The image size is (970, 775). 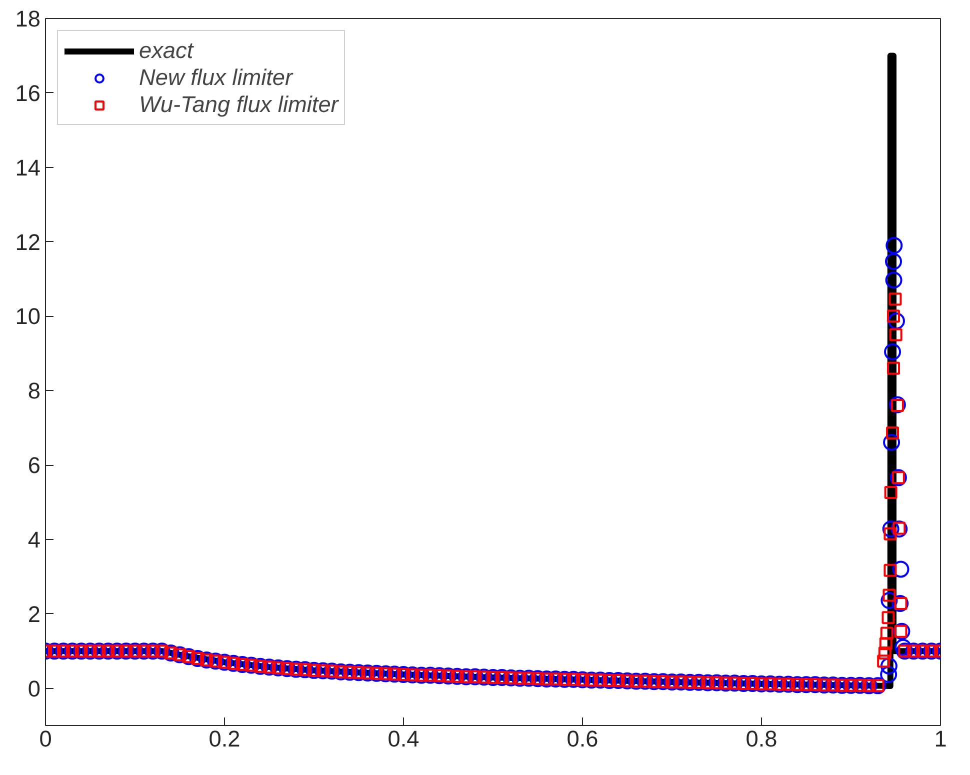 I want to click on y-tick-label: 12, so click(x=27, y=241).